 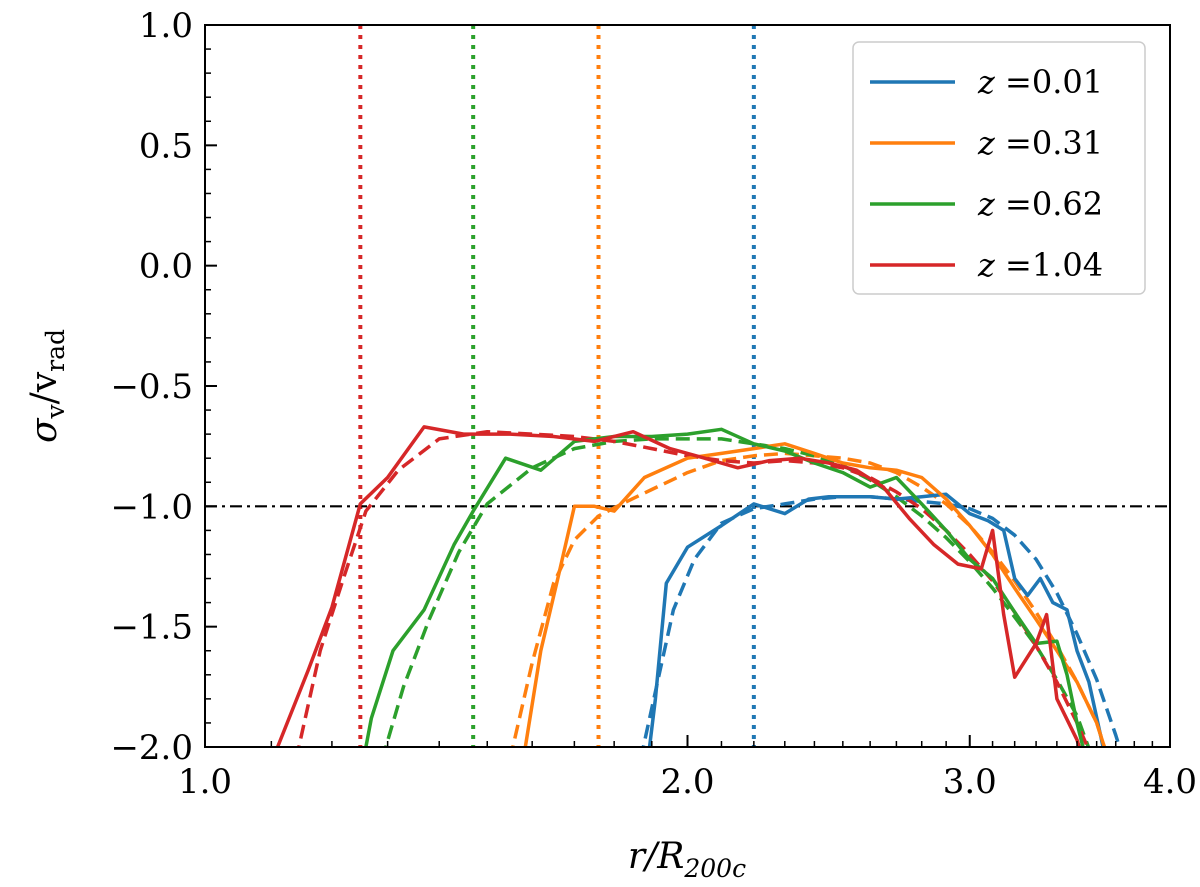 I want to click on y-tick-label: 1.0, so click(x=166, y=26).